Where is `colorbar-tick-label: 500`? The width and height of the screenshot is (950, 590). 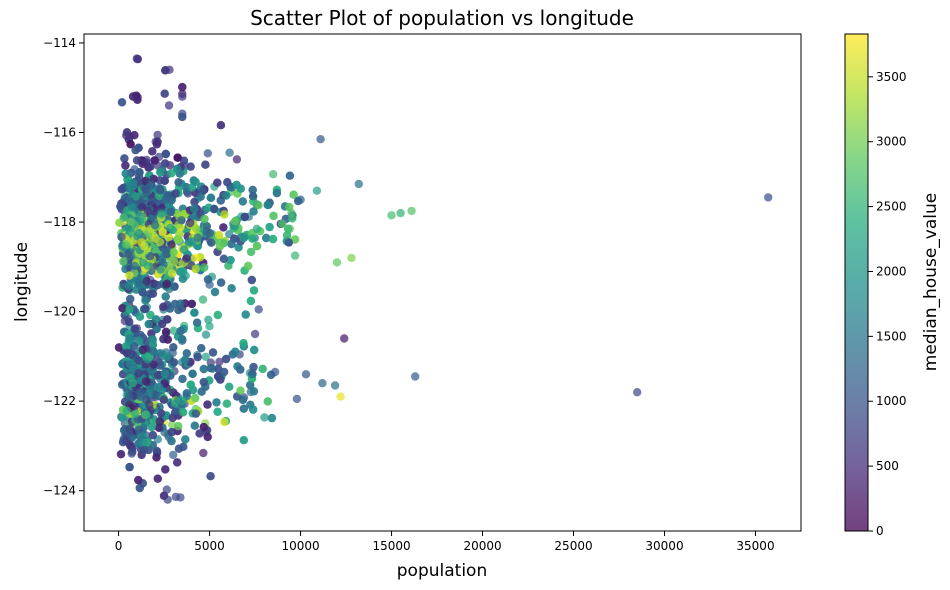 colorbar-tick-label: 500 is located at coordinates (887, 466).